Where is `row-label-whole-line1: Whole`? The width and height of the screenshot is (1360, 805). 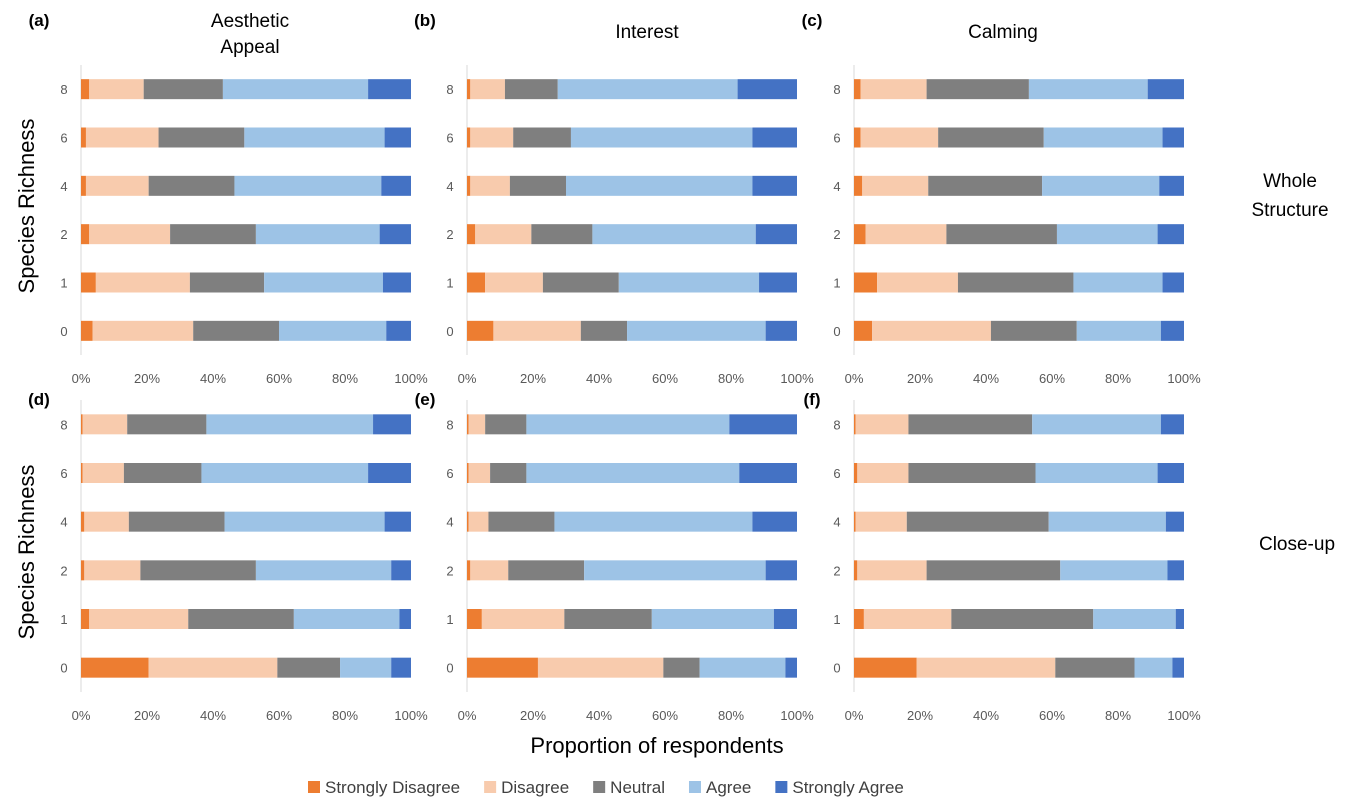 row-label-whole-line1: Whole is located at coordinates (1290, 181).